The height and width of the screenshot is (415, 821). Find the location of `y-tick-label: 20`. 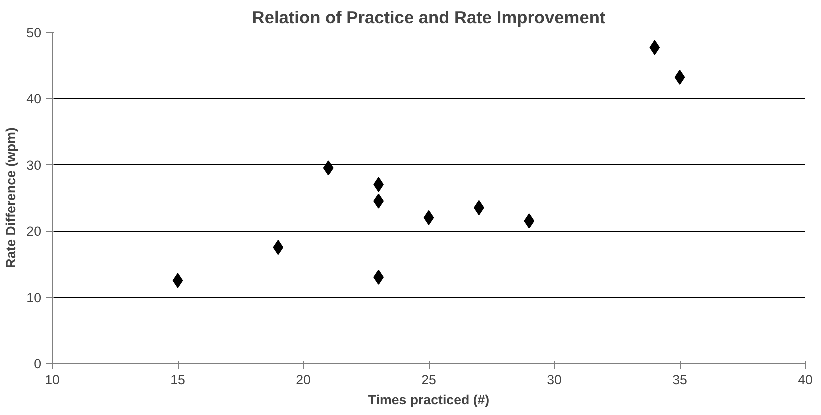

y-tick-label: 20 is located at coordinates (34, 232).